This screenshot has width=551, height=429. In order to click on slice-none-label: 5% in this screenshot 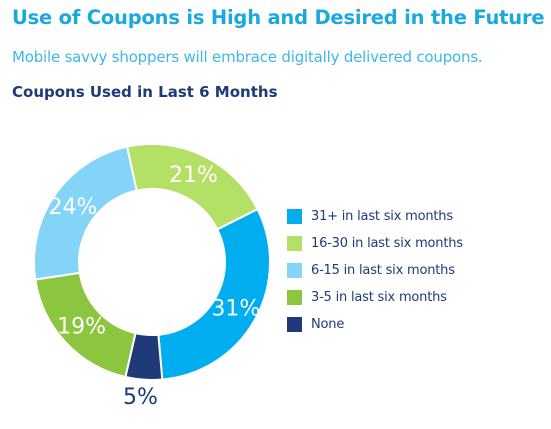, I will do `click(140, 397)`.